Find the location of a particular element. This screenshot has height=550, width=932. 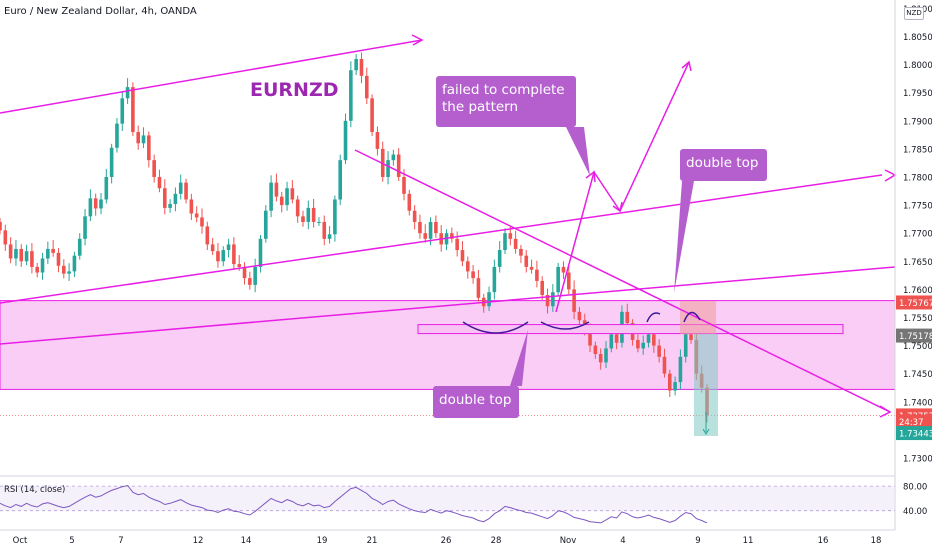

time-tick: 16 is located at coordinates (823, 541).